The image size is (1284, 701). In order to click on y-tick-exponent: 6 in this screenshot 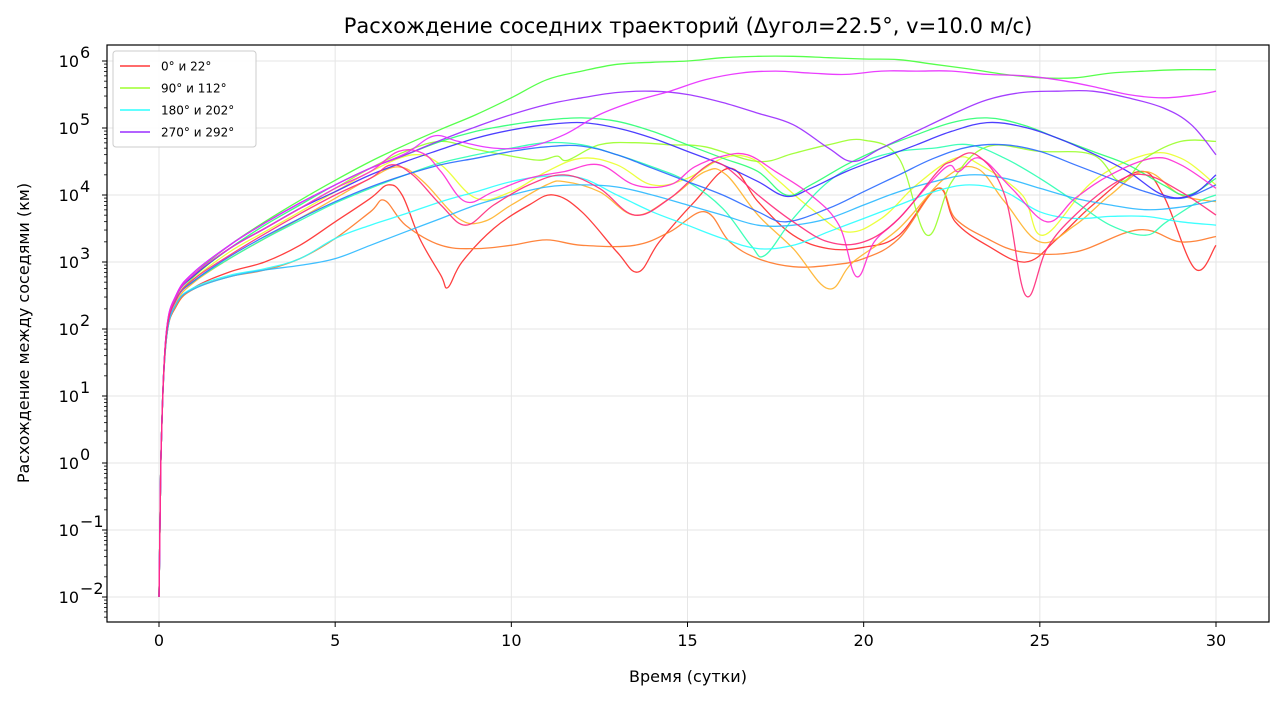, I will do `click(85, 52)`.